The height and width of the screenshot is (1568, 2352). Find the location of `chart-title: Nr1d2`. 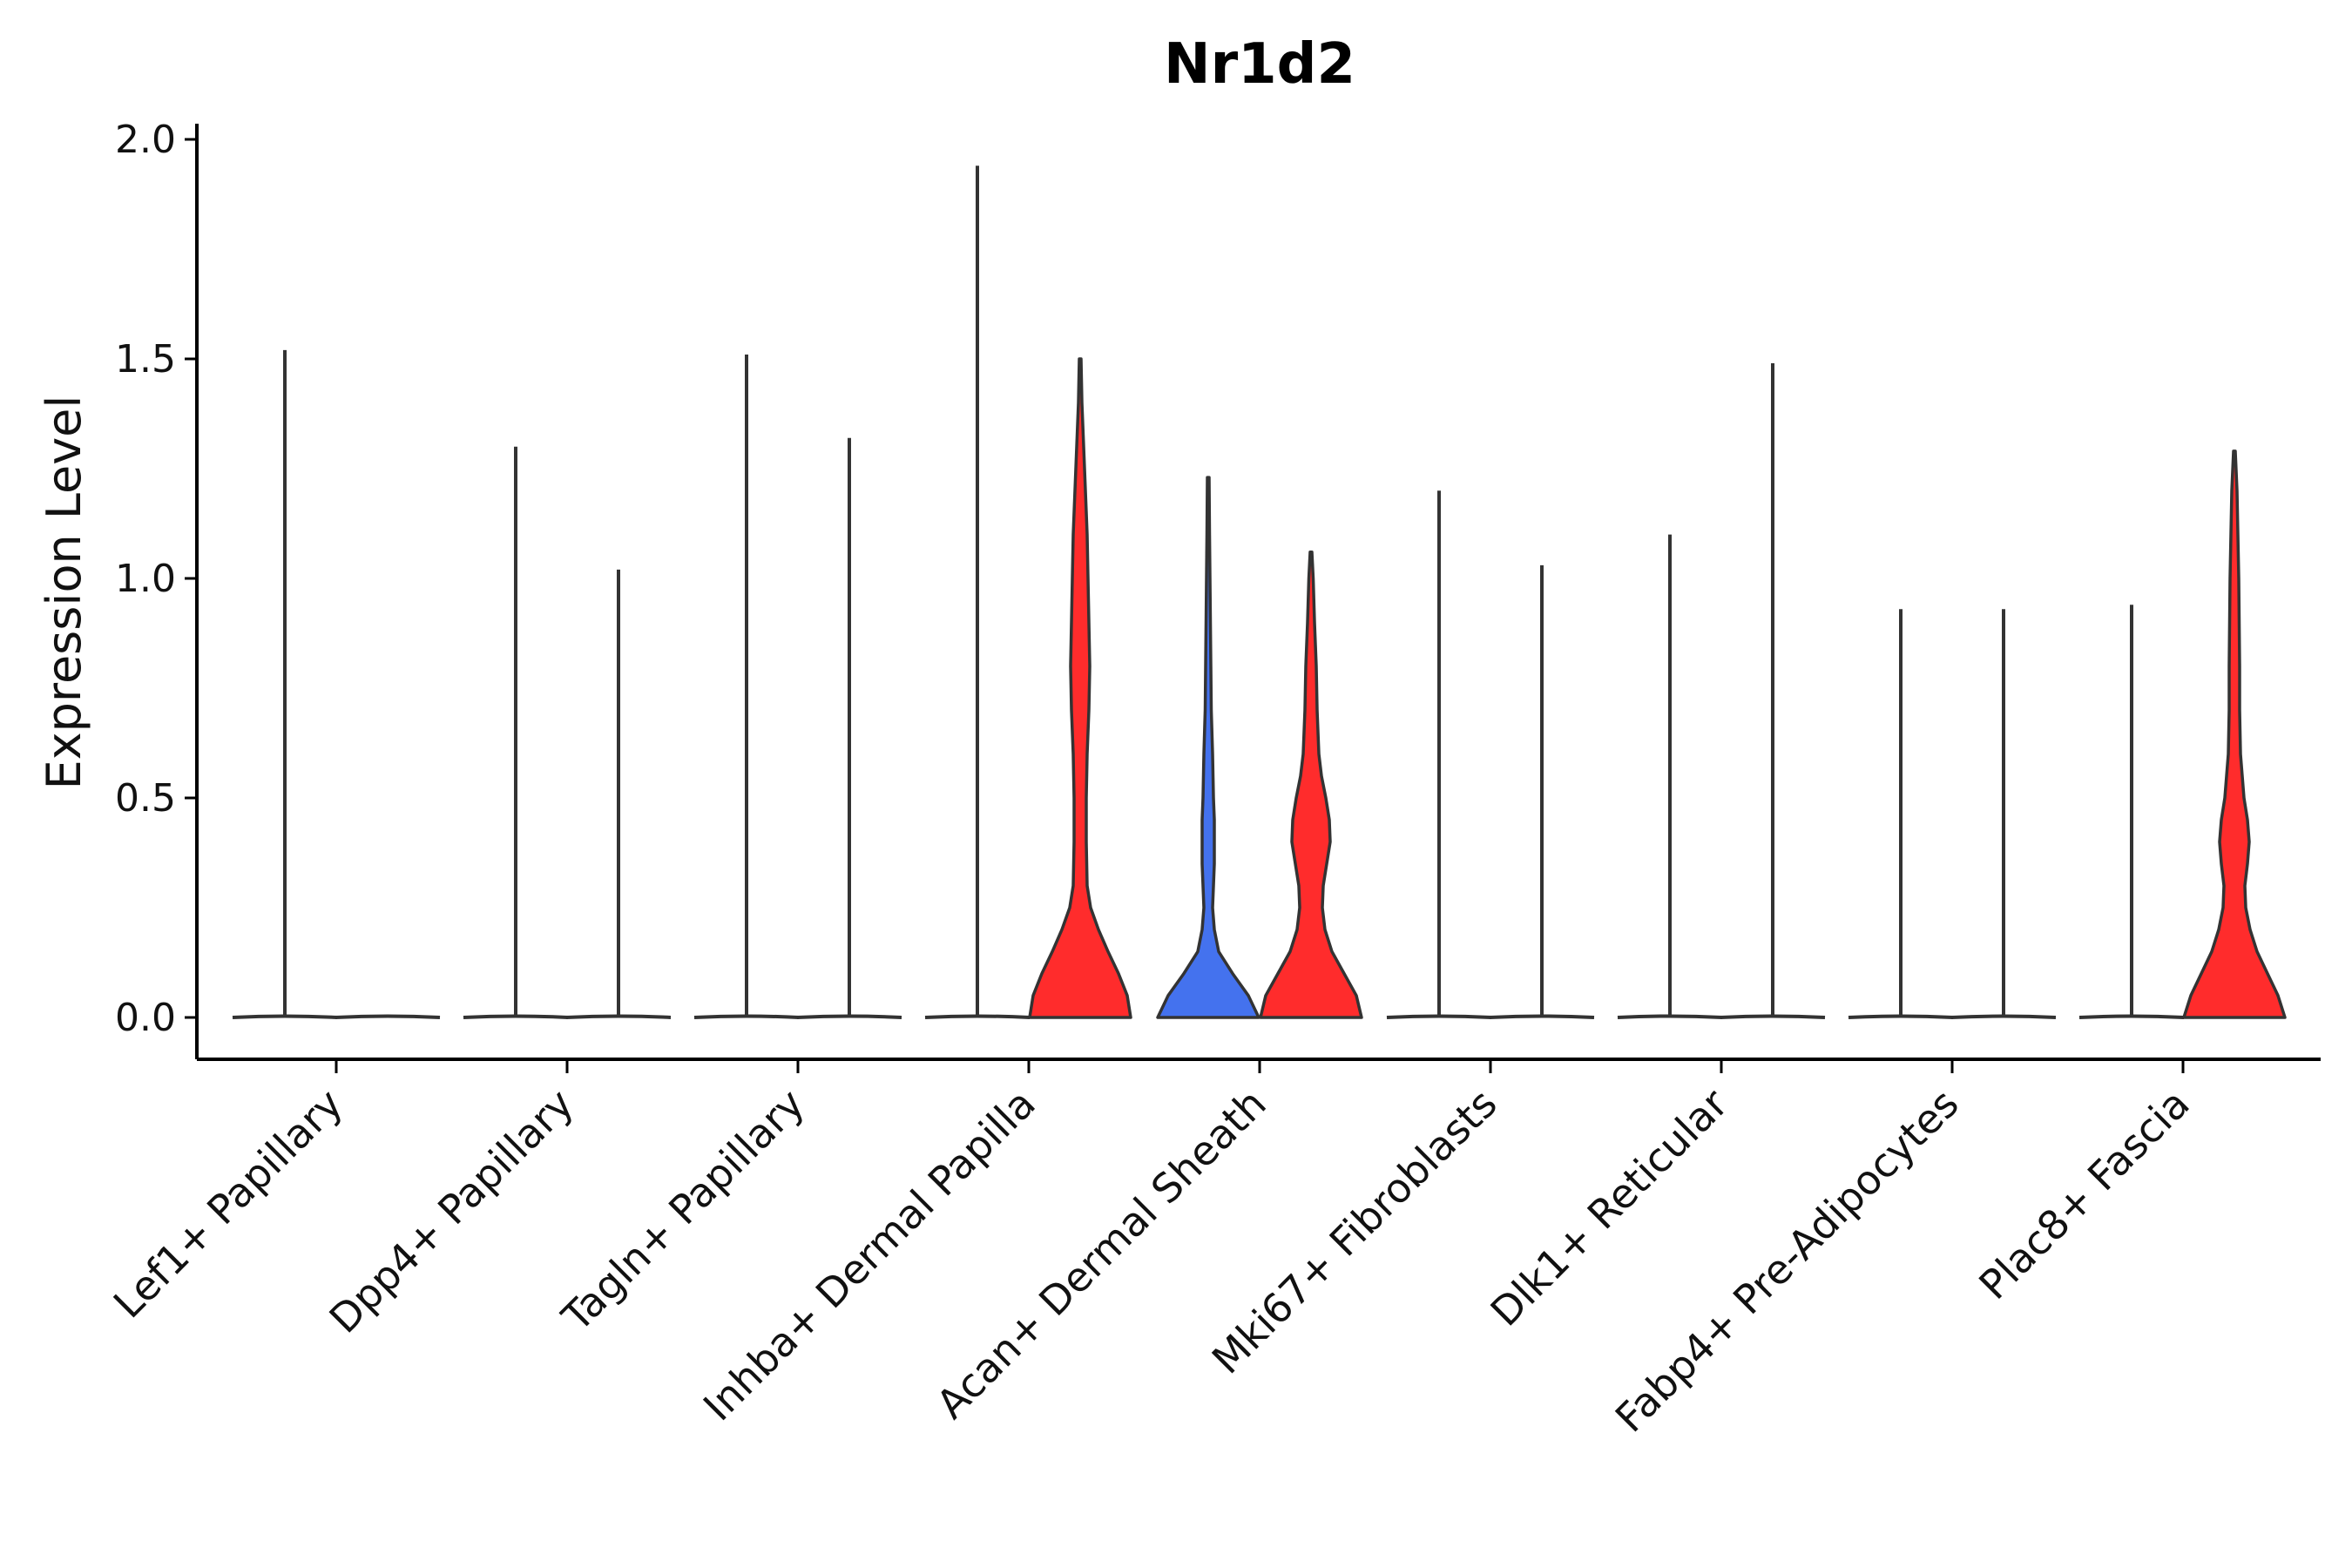

chart-title: Nr1d2 is located at coordinates (1260, 64).